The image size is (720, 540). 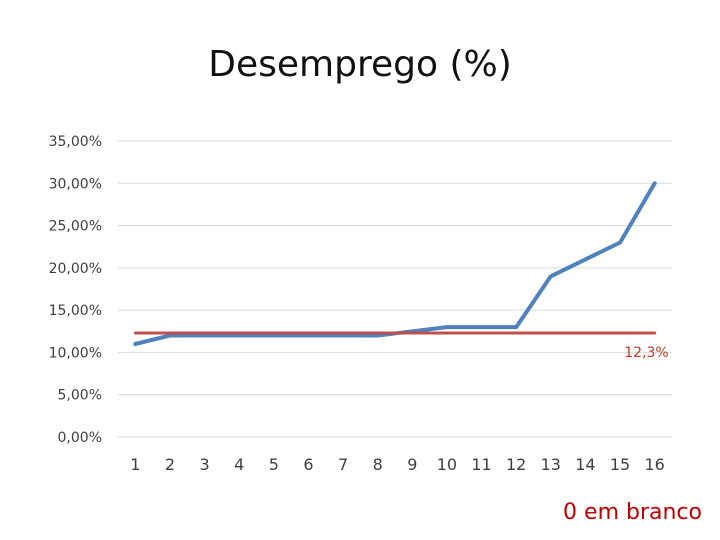 I want to click on x-tick-label: 4, so click(x=239, y=464).